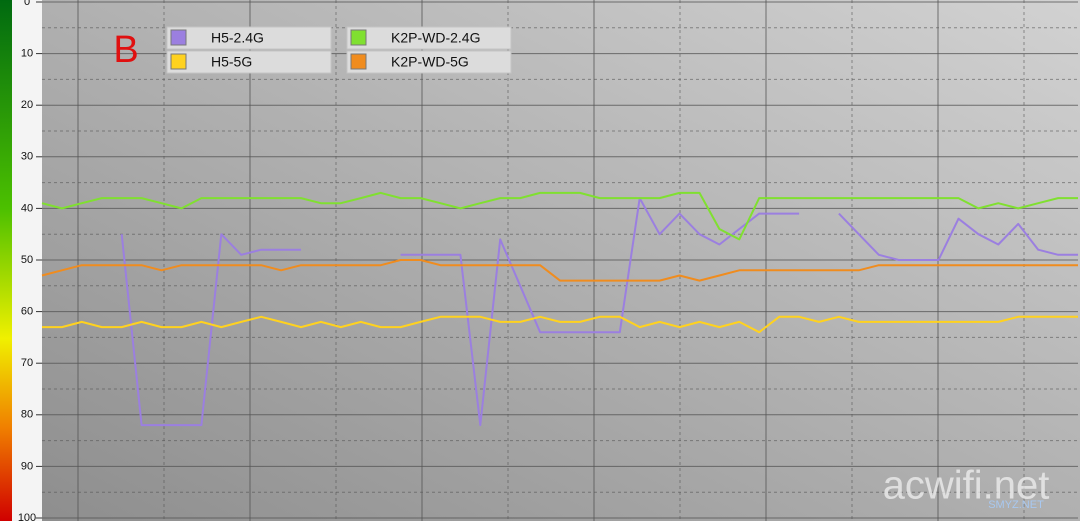 Image resolution: width=1080 pixels, height=521 pixels. What do you see at coordinates (237, 38) in the screenshot?
I see `legend-label: H5-2.4G` at bounding box center [237, 38].